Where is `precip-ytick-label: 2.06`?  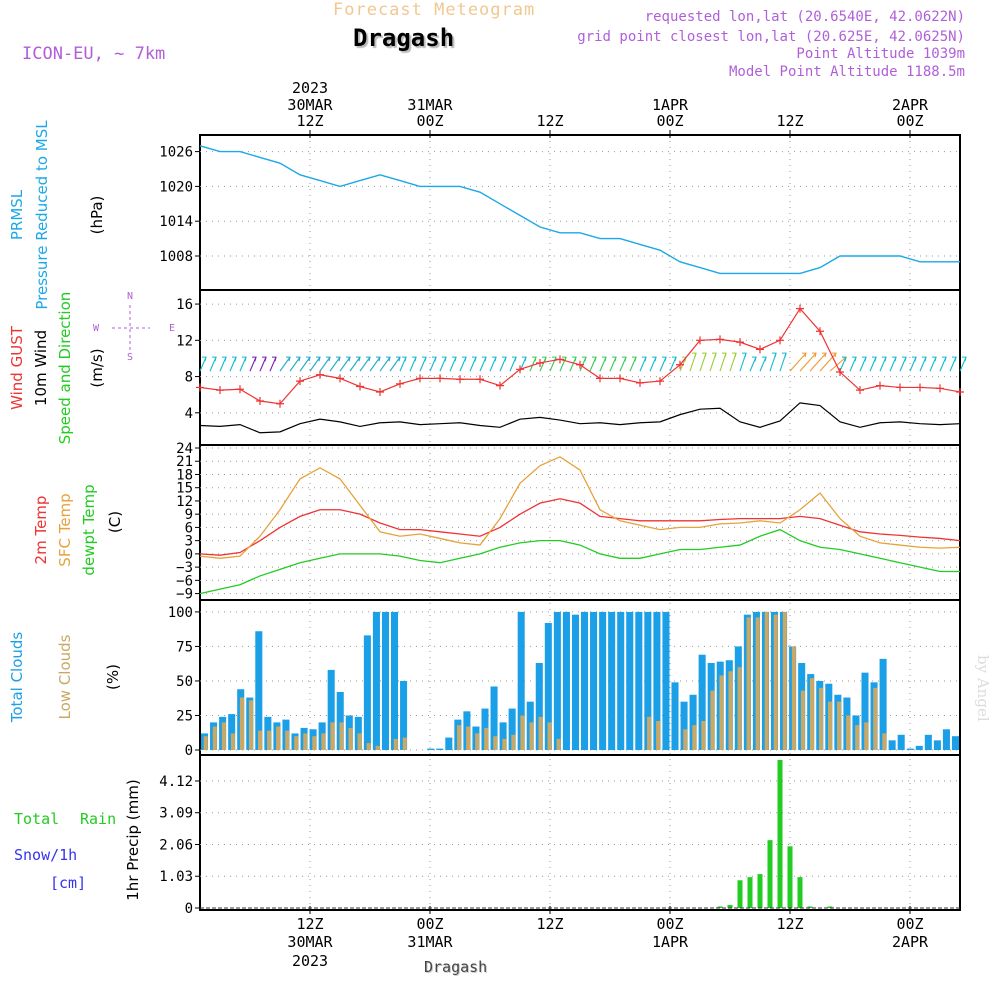 precip-ytick-label: 2.06 is located at coordinates (176, 845).